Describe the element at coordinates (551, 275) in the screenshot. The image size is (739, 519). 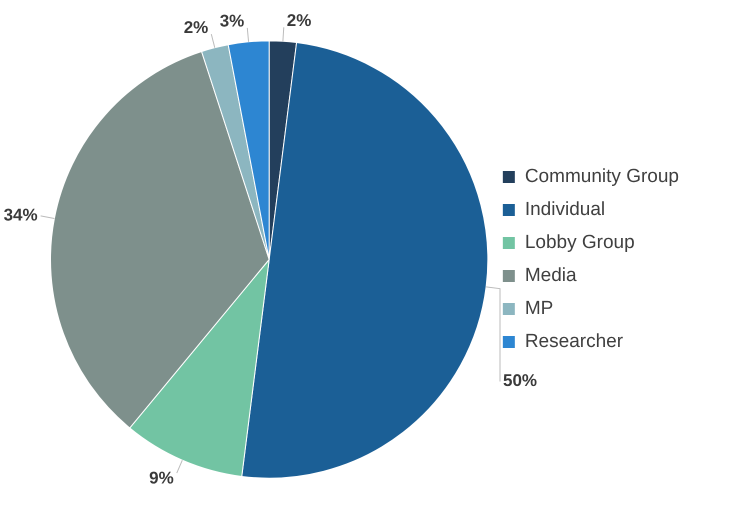
I see `legend-label: Media` at that location.